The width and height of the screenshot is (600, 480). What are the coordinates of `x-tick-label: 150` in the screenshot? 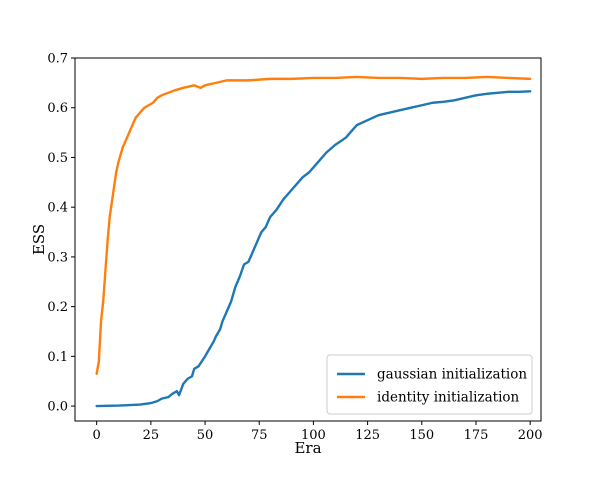 It's located at (421, 435).